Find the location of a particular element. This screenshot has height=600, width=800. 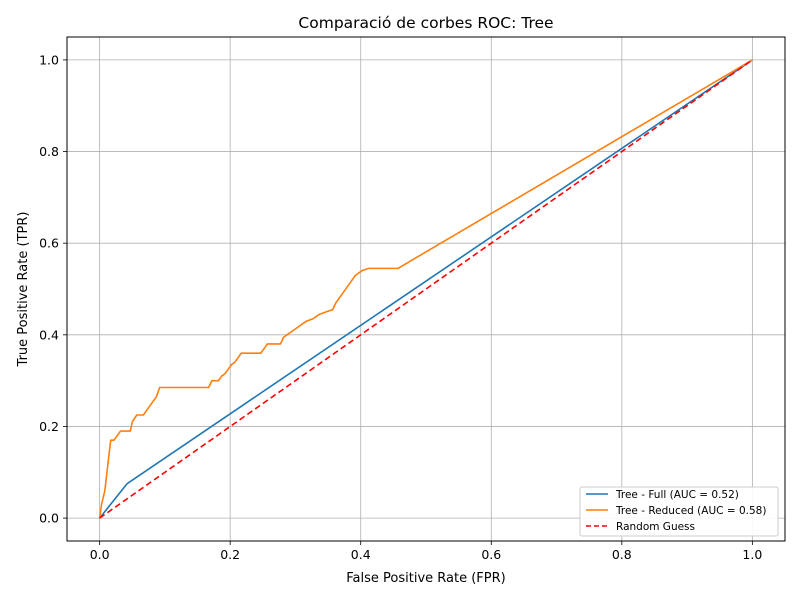

y-axis-label: True Positive Rate (TPR) is located at coordinates (23, 290).